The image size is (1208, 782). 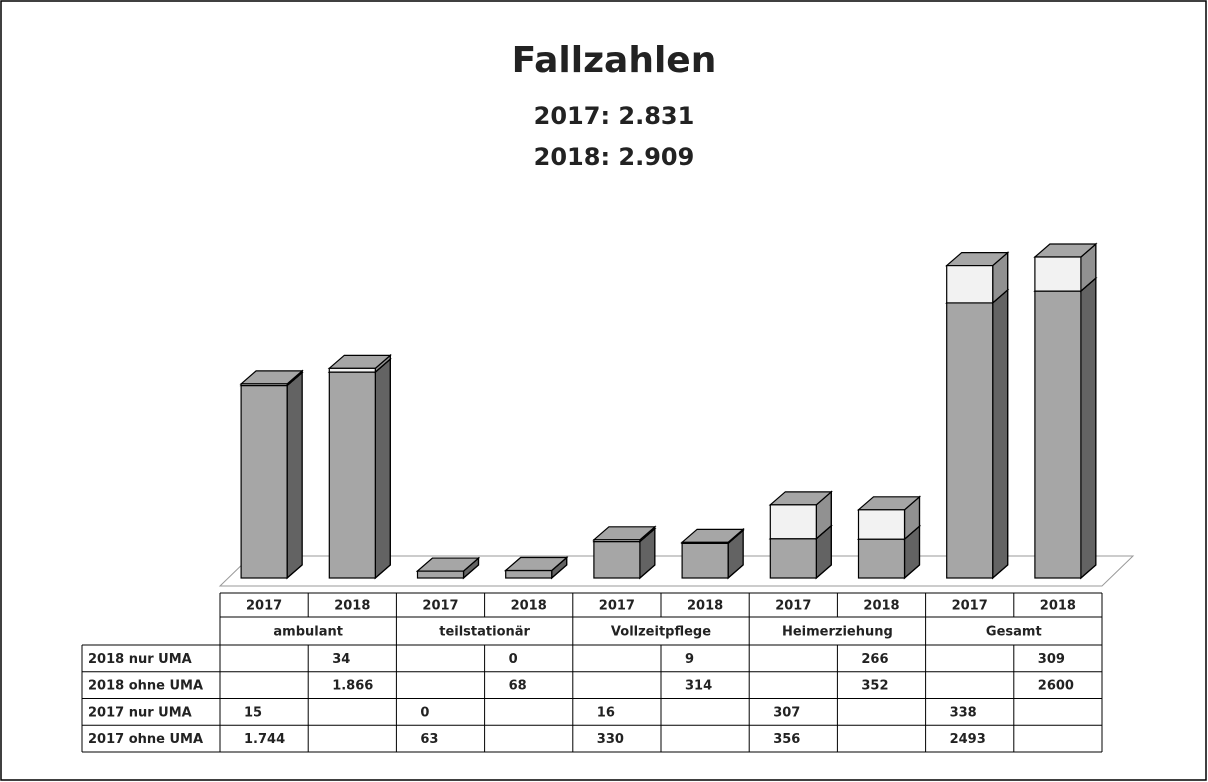 What do you see at coordinates (874, 659) in the screenshot?
I see `table-value: 266` at bounding box center [874, 659].